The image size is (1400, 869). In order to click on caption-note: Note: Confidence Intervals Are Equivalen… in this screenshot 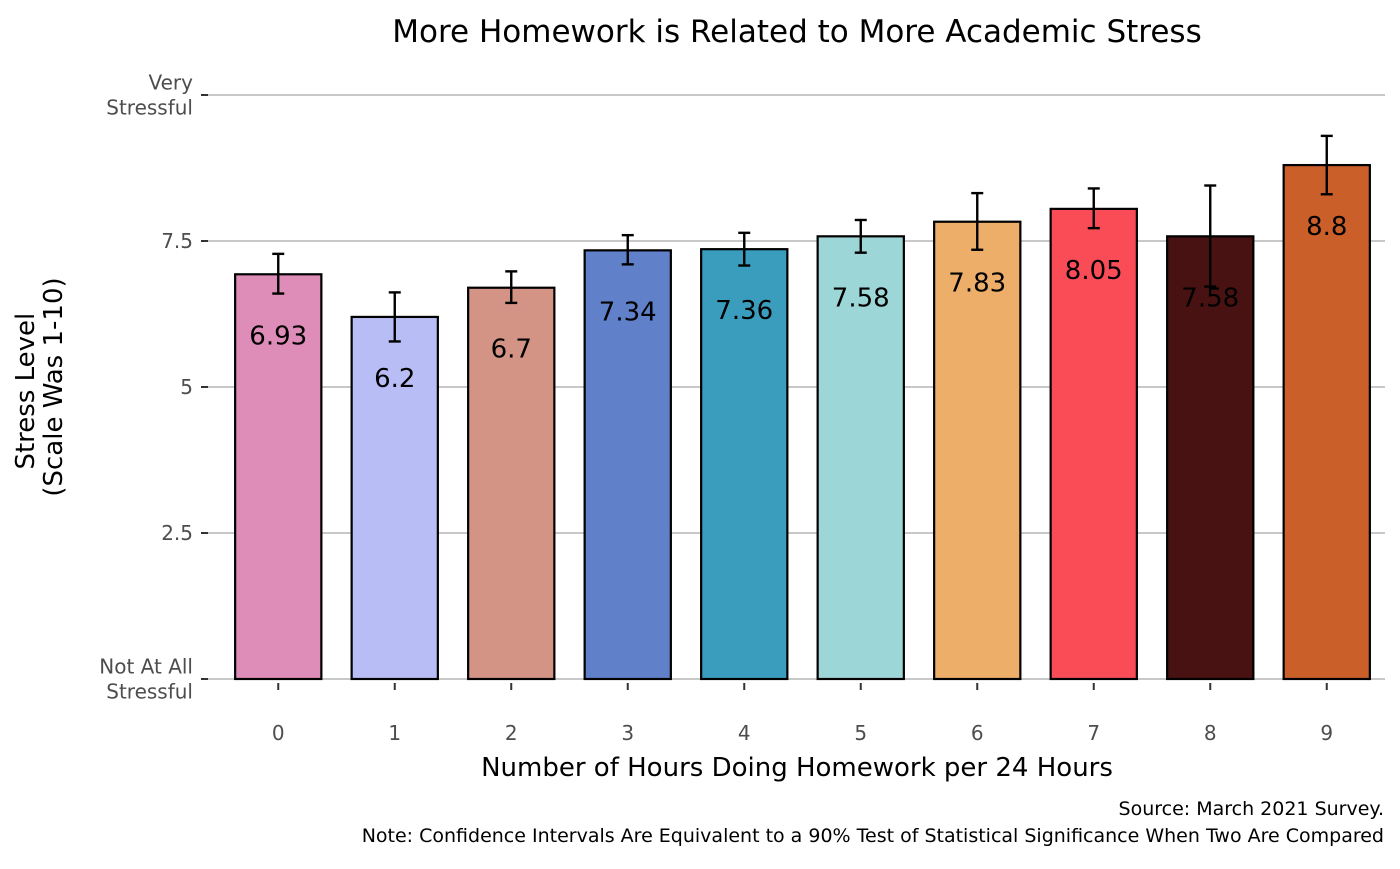, I will do `click(873, 836)`.